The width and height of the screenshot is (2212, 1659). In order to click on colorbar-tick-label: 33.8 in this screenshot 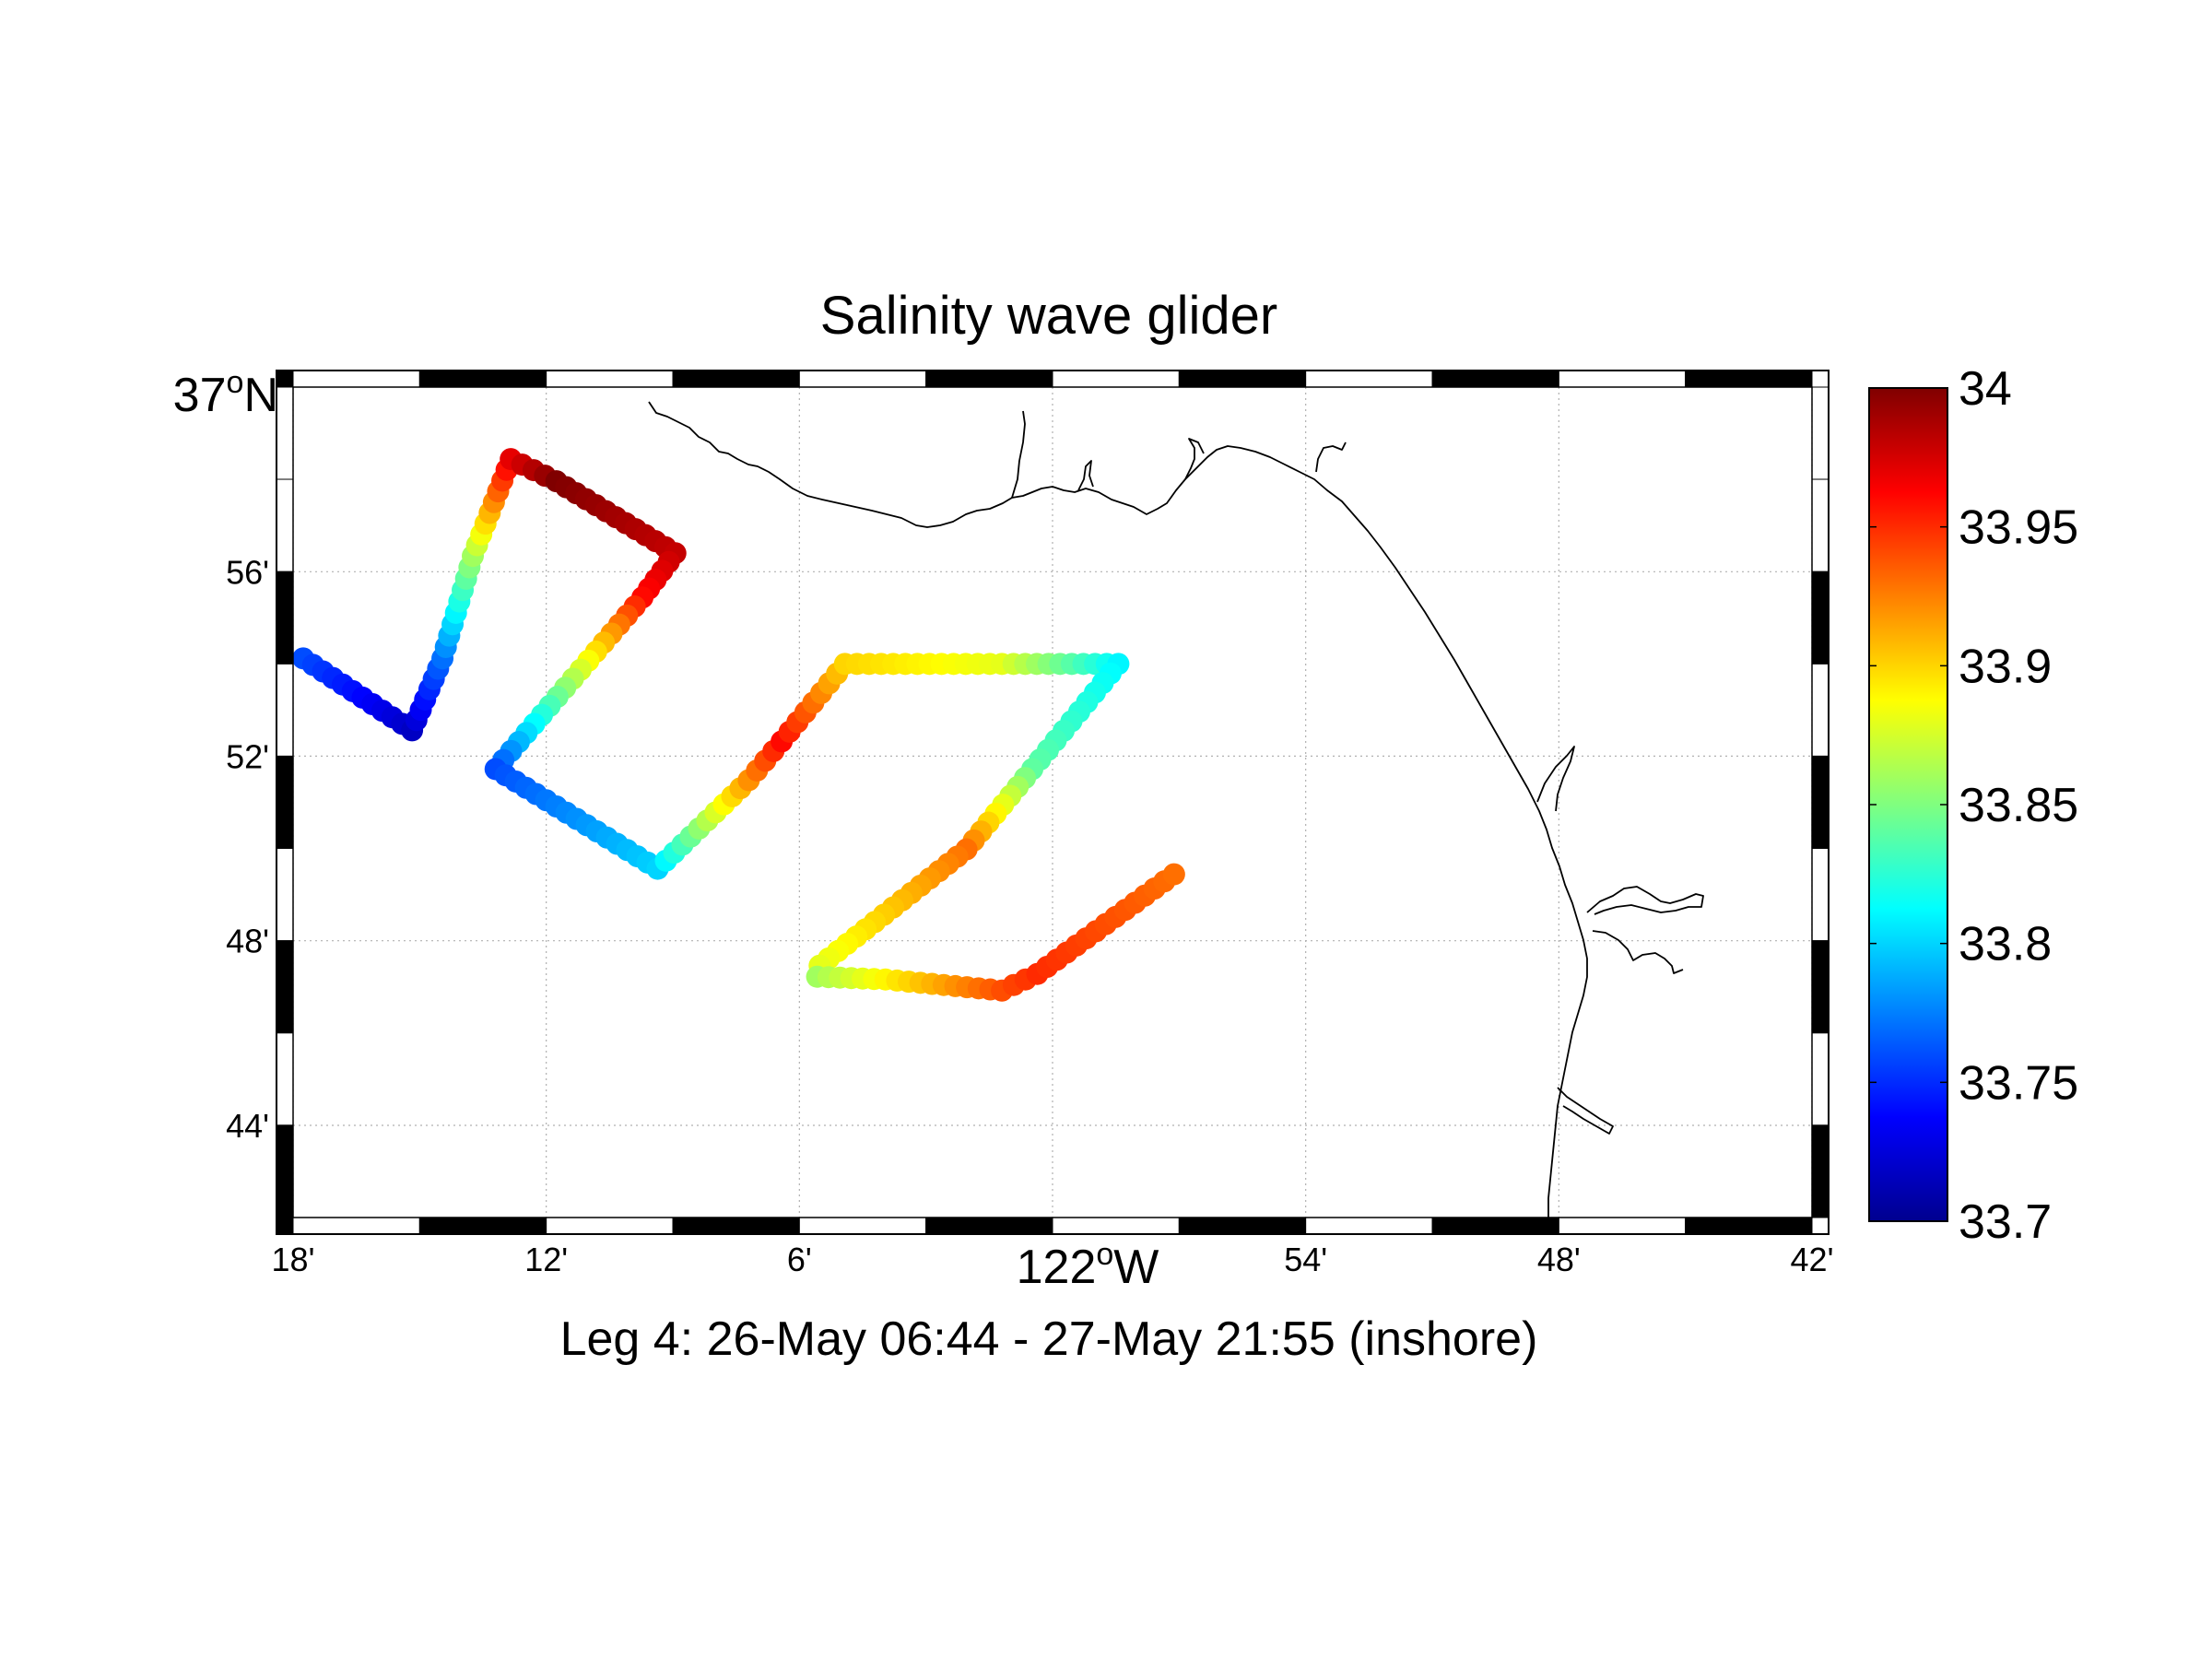, I will do `click(2005, 944)`.